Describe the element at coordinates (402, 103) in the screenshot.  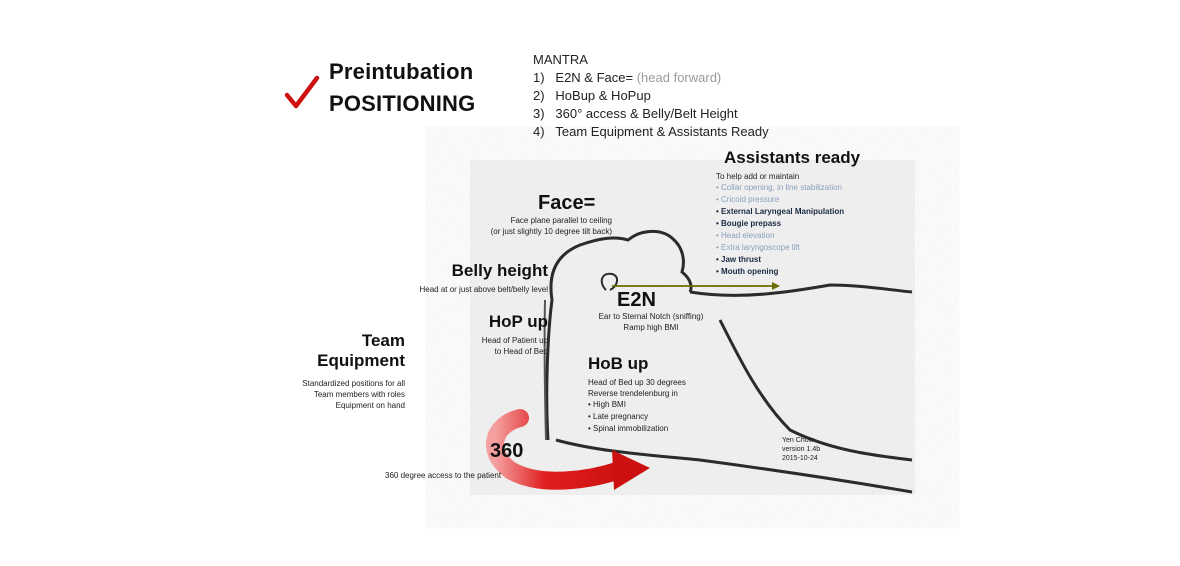
I see `heading-line2: POSITIONING` at that location.